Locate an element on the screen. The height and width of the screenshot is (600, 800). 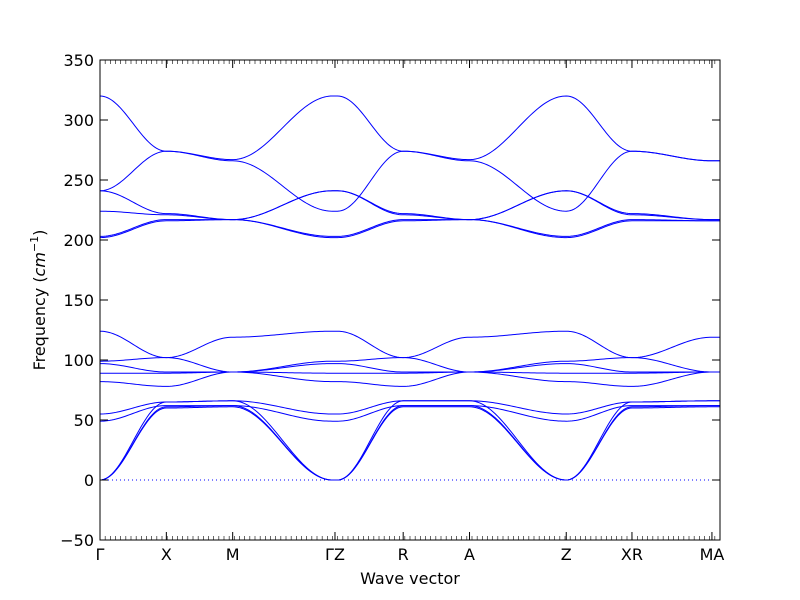
y-tick-label: 350 is located at coordinates (78, 60).